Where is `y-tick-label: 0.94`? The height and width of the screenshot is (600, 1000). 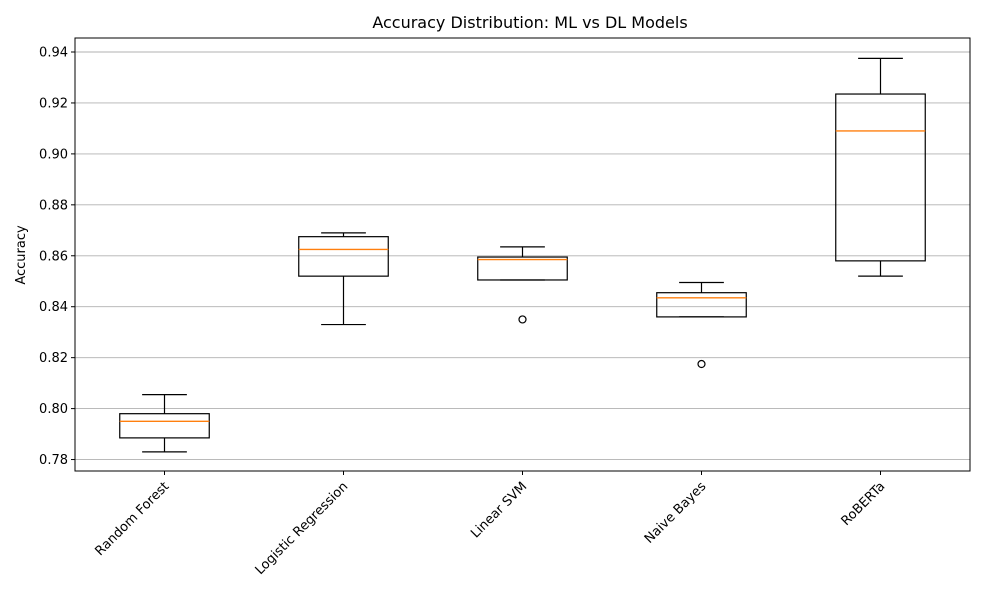 y-tick-label: 0.94 is located at coordinates (53, 53).